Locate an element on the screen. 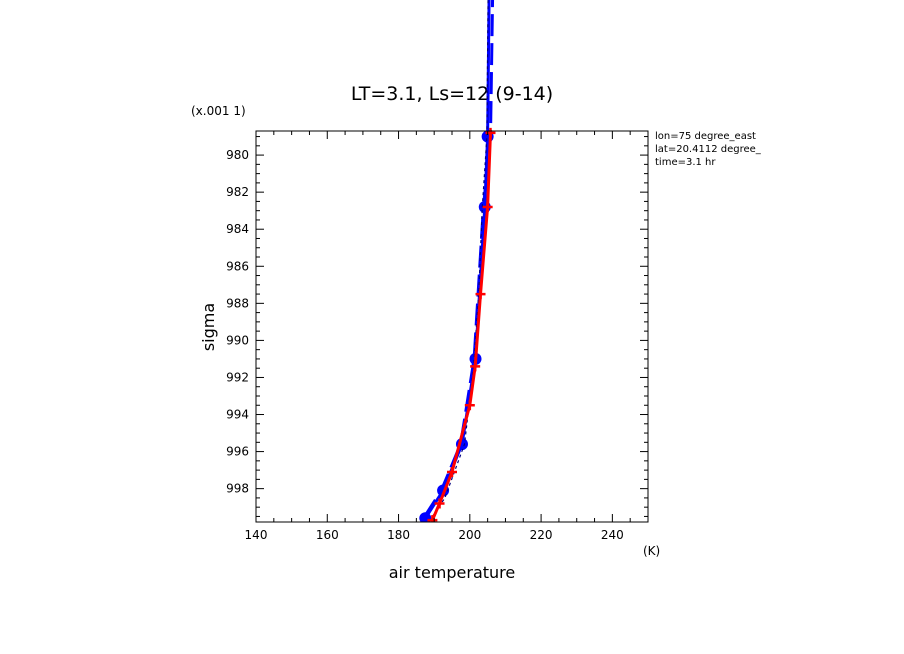  x-tick-label: 160 is located at coordinates (327, 535).